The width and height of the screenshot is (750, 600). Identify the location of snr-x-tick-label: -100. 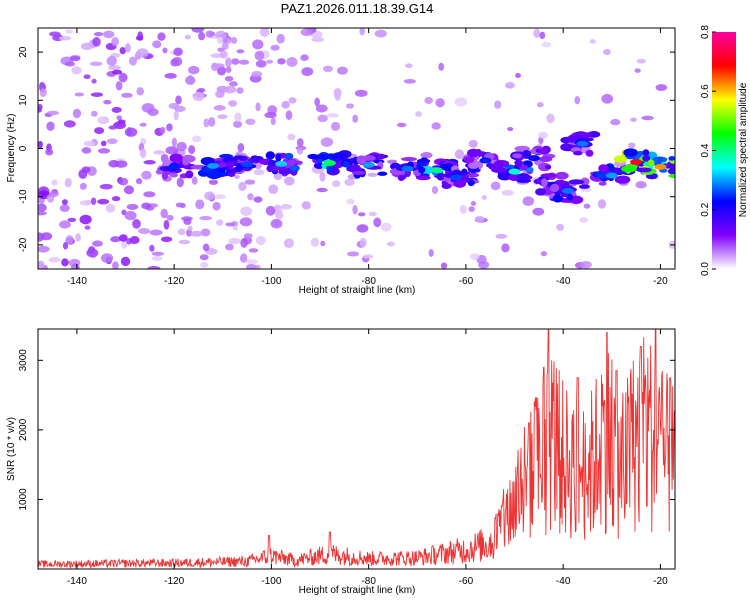
(271, 581).